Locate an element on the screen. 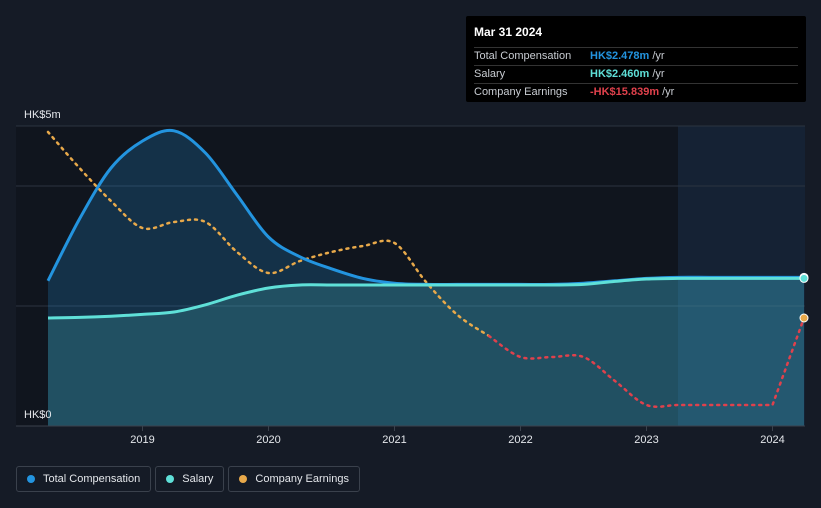  x-tick-label: 2020 is located at coordinates (268, 440).